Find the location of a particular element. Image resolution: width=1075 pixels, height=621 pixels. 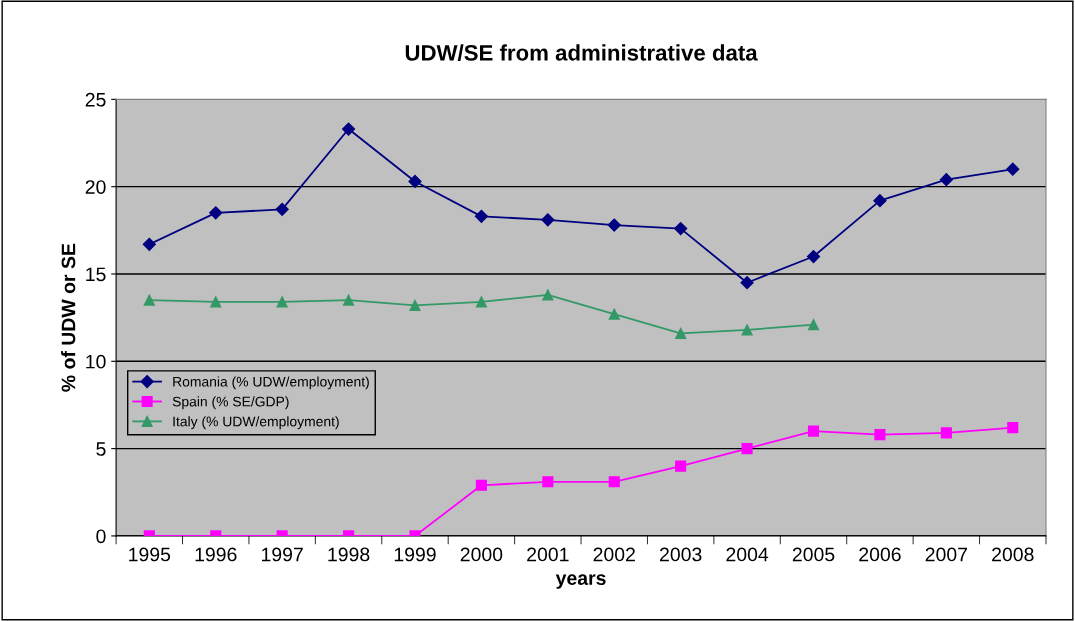

x-tick-label: 2006 is located at coordinates (880, 554).